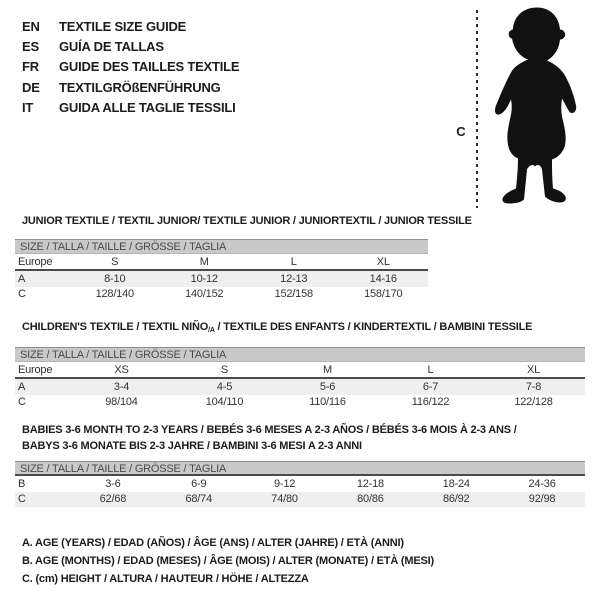  I want to click on table-cell: 152/158, so click(294, 294).